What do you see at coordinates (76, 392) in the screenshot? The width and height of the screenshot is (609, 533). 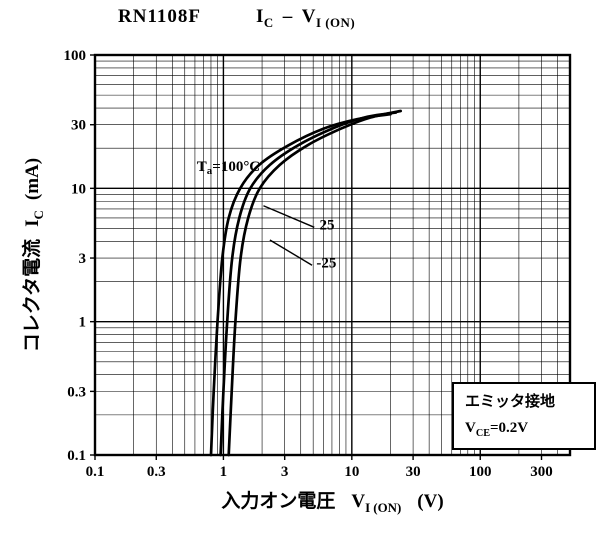 I see `y-tick-label: 0.3` at bounding box center [76, 392].